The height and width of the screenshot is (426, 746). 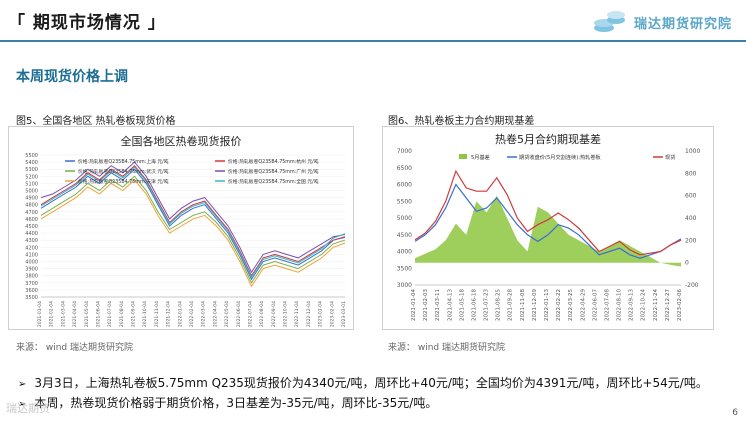 I want to click on x-tick-label: 2021-05-18, so click(x=462, y=305).